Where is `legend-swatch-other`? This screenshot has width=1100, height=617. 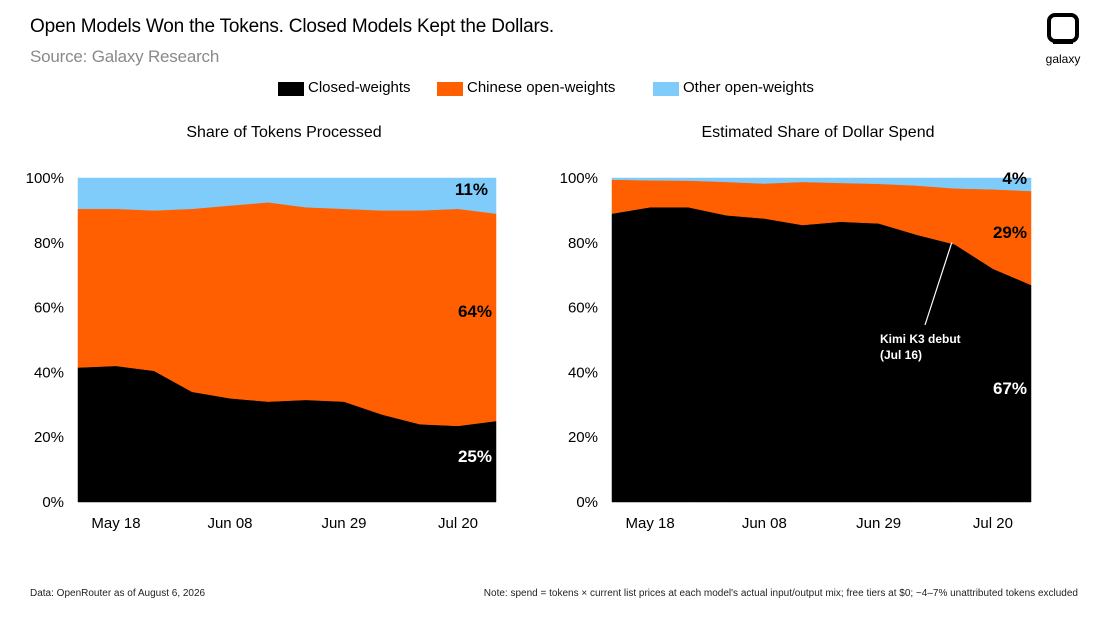
legend-swatch-other is located at coordinates (666, 89).